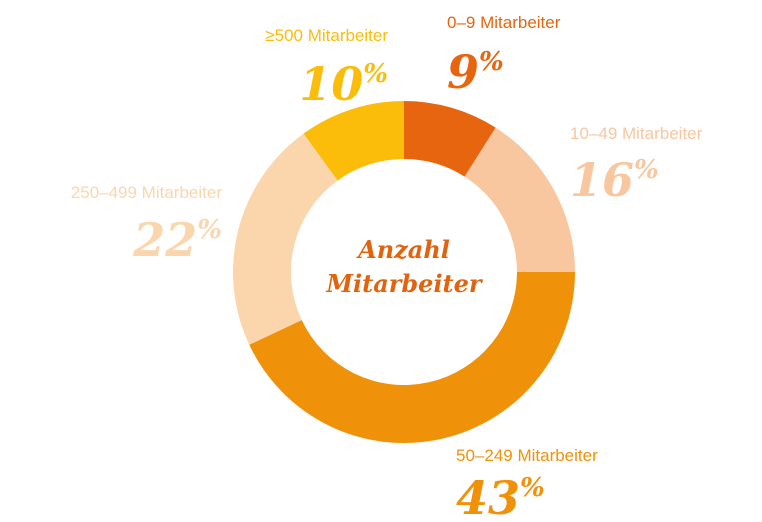 Image resolution: width=762 pixels, height=522 pixels. Describe the element at coordinates (488, 496) in the screenshot. I see `value-number: 43` at that location.